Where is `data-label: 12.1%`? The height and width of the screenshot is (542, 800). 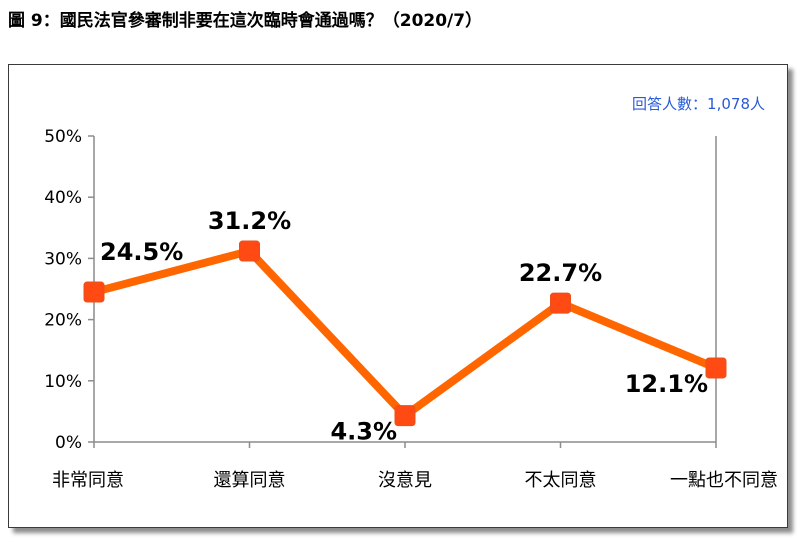
data-label: 12.1% is located at coordinates (666, 384).